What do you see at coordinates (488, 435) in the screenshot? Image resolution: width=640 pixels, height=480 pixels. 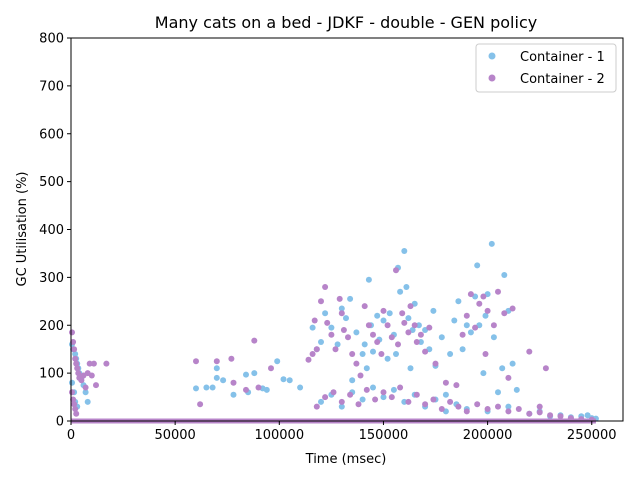 I see `x-tick-label: 200000` at bounding box center [488, 435].